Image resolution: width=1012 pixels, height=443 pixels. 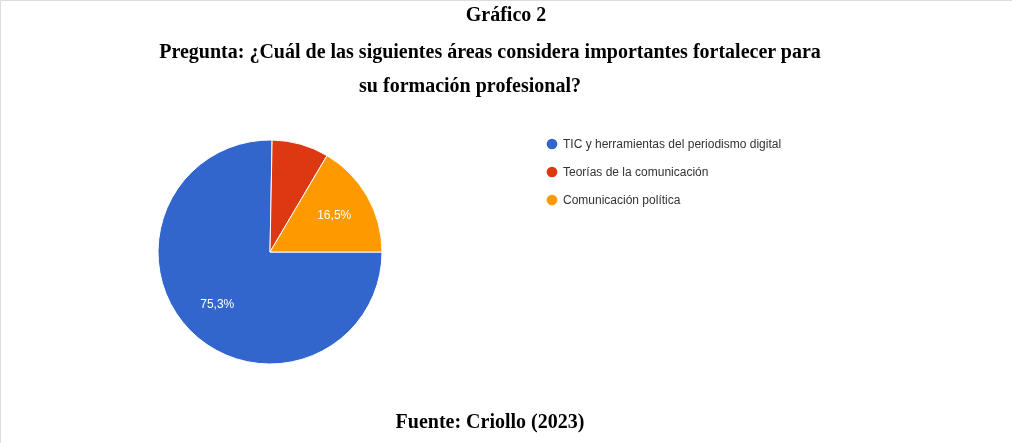 I want to click on pie-slice, so click(x=270, y=252).